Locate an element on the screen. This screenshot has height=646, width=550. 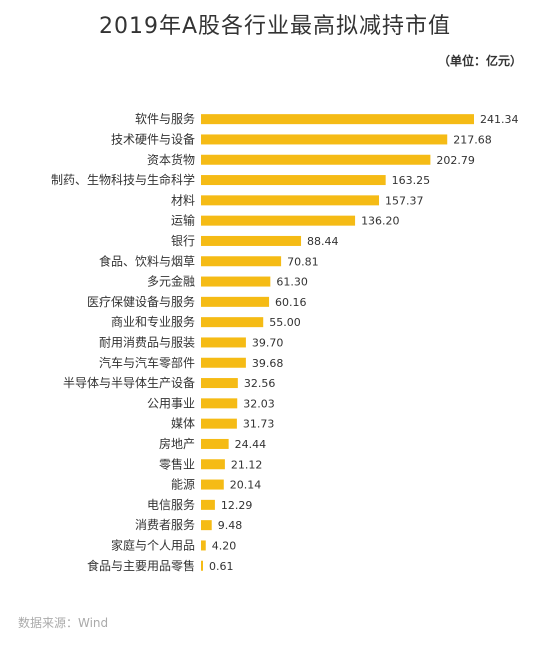
value-label: 39.68 is located at coordinates (267, 363).